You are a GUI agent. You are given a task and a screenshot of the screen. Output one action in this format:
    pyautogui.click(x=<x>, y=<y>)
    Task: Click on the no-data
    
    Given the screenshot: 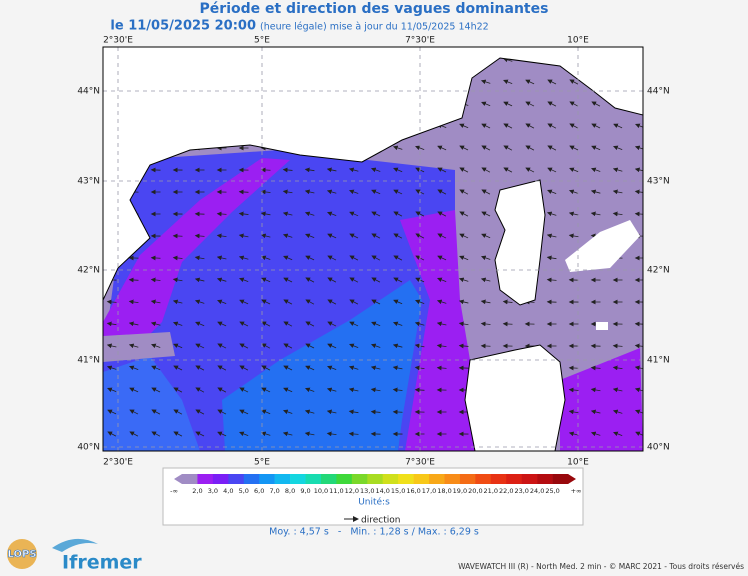 What is the action you would take?
    pyautogui.click(x=602, y=246)
    